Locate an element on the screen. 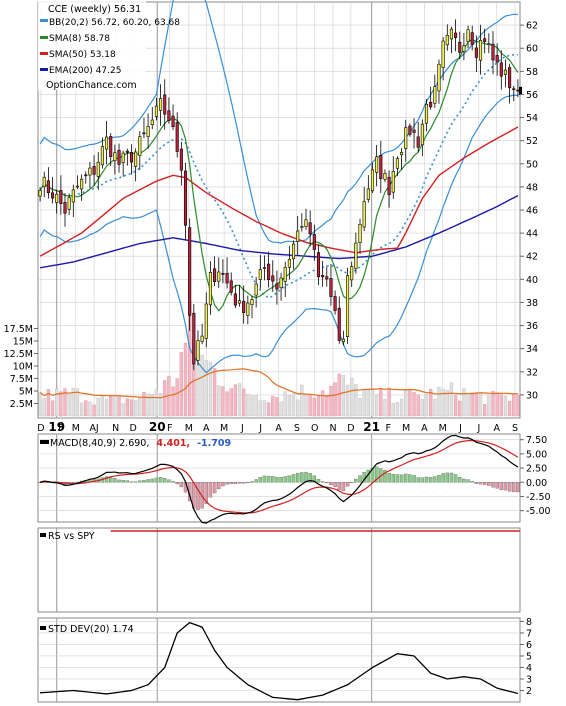  volume-ma-line is located at coordinates (278, 383).